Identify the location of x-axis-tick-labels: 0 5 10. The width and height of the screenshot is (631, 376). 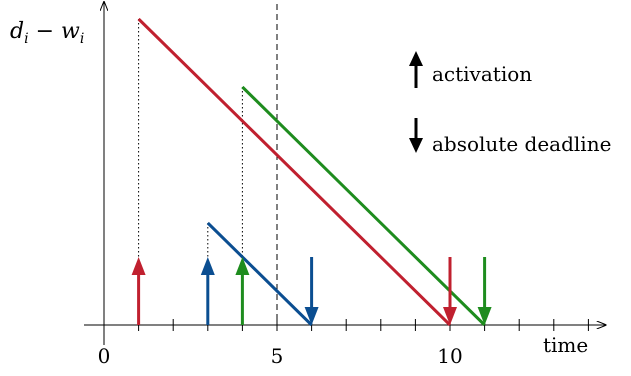
(280, 356).